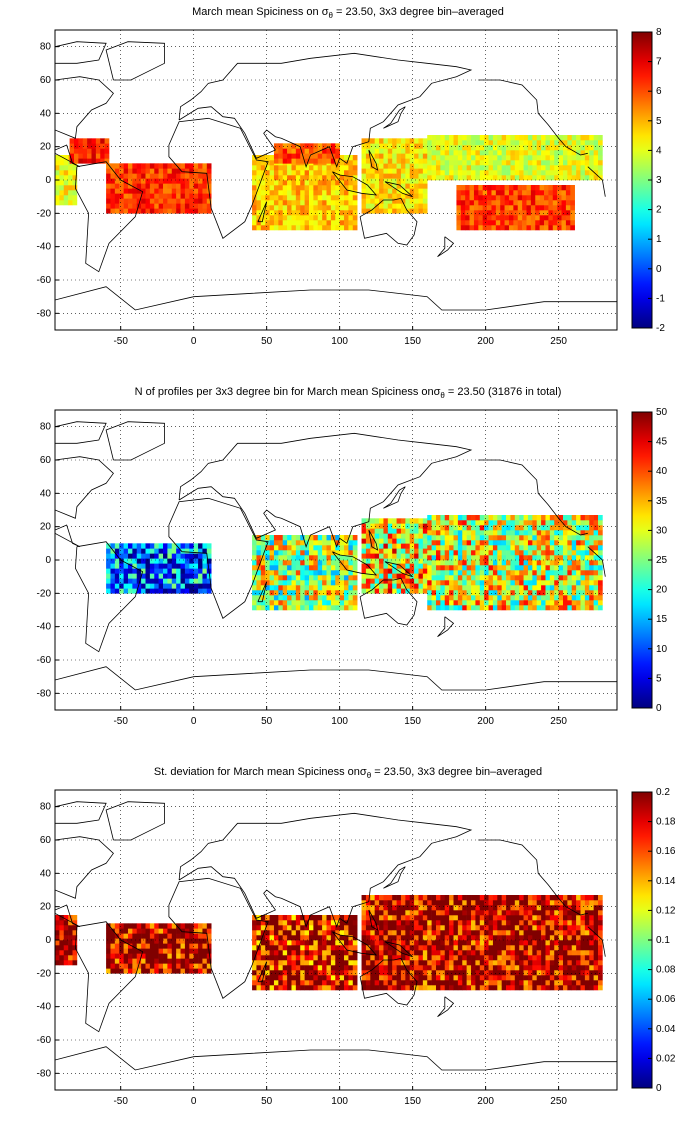 The width and height of the screenshot is (696, 1145). I want to click on x-tick-label: 250, so click(558, 341).